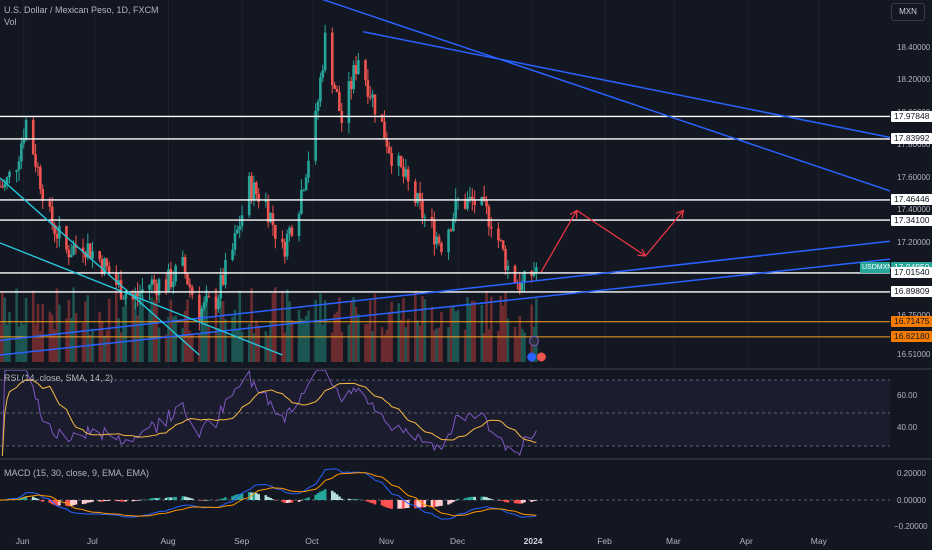  I want to click on macd-legend: MACD (15, 30, close, 9, EMA, EMA), so click(77, 473).